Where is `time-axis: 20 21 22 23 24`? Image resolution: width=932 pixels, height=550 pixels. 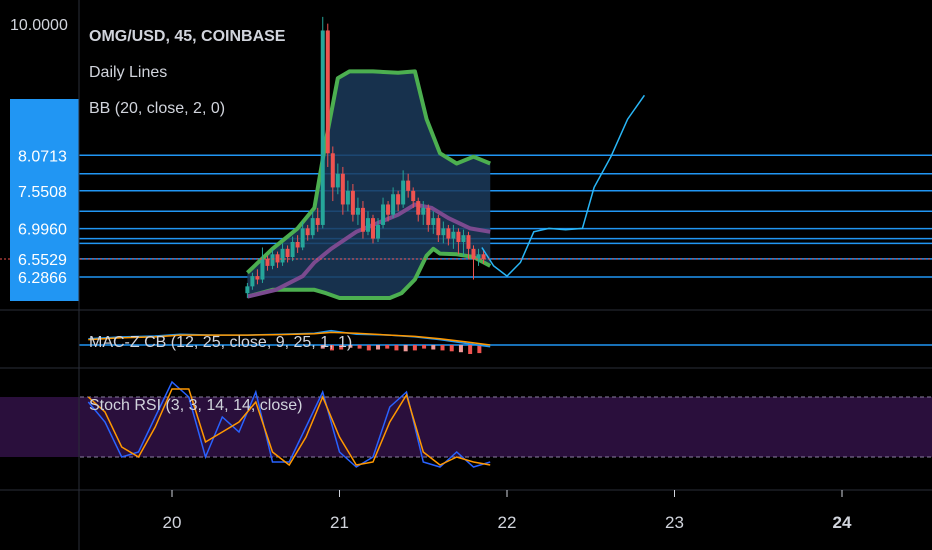
time-axis: 20 21 22 23 24 is located at coordinates (507, 511).